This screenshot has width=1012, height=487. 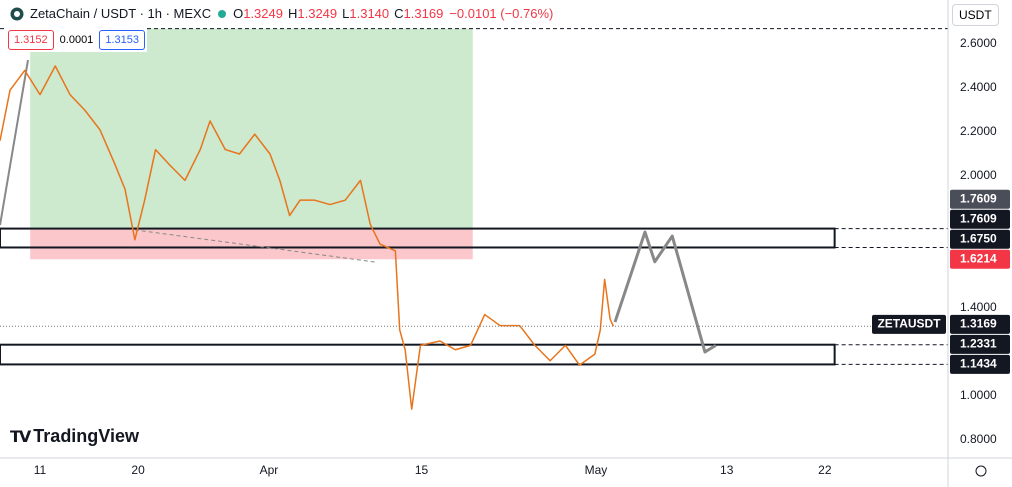 I want to click on x-tick-label: 20, so click(x=138, y=470).